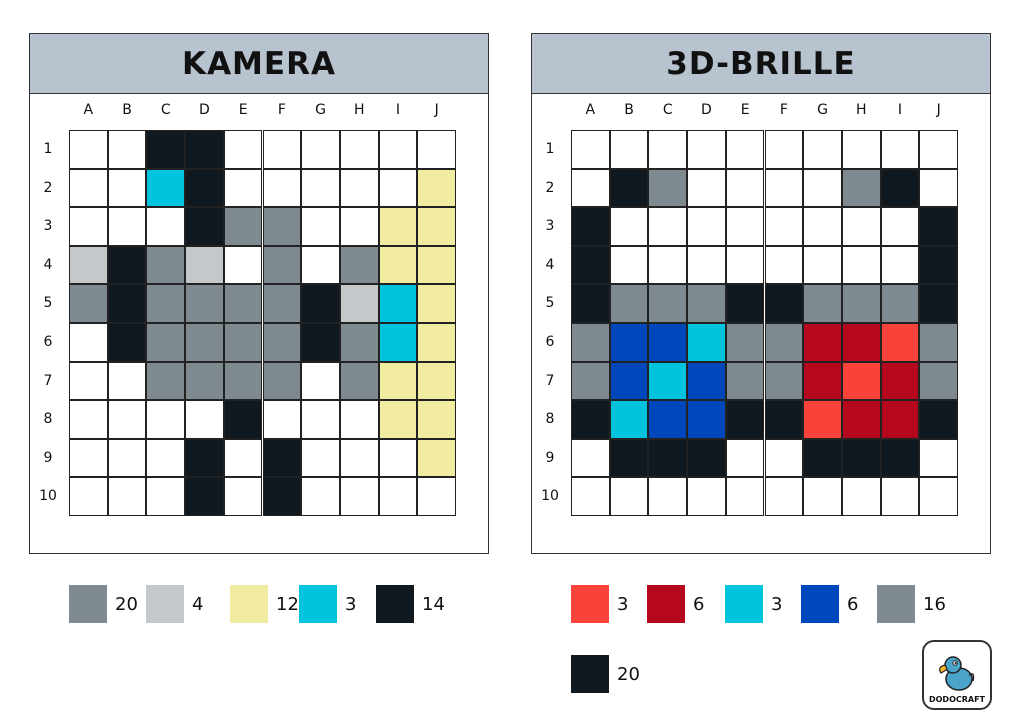  I want to click on grid-cell-G6, so click(822, 342).